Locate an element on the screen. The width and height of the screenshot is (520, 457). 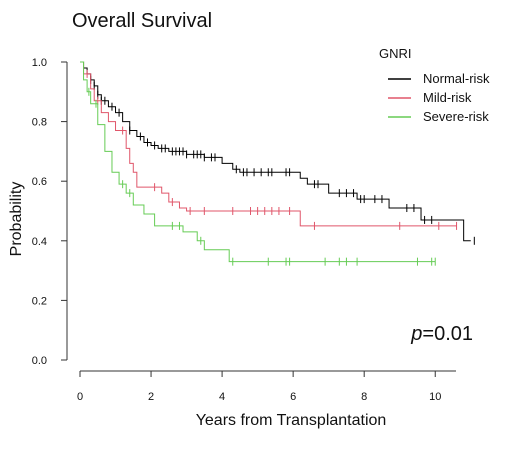
x-tick-label: 8 is located at coordinates (364, 397).